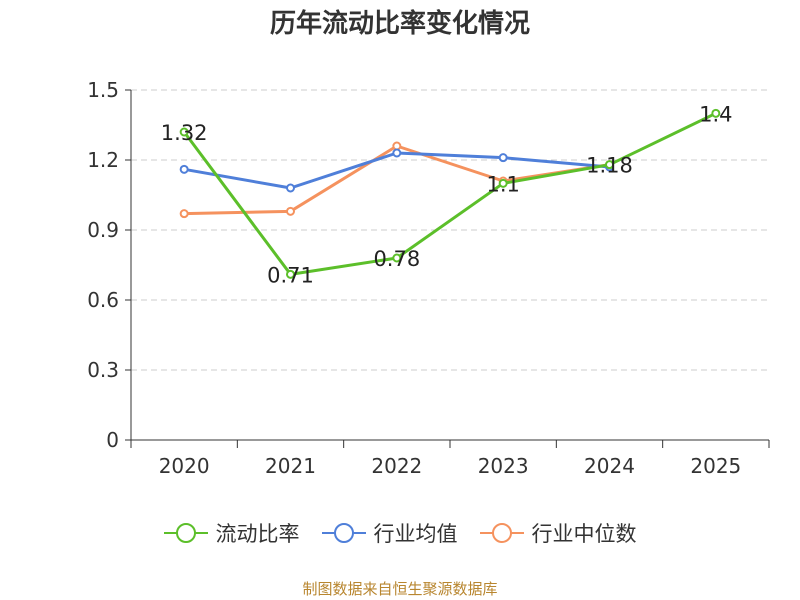 This screenshot has height=600, width=800. What do you see at coordinates (501, 533) in the screenshot?
I see `legend-swatch-industry-median` at bounding box center [501, 533].